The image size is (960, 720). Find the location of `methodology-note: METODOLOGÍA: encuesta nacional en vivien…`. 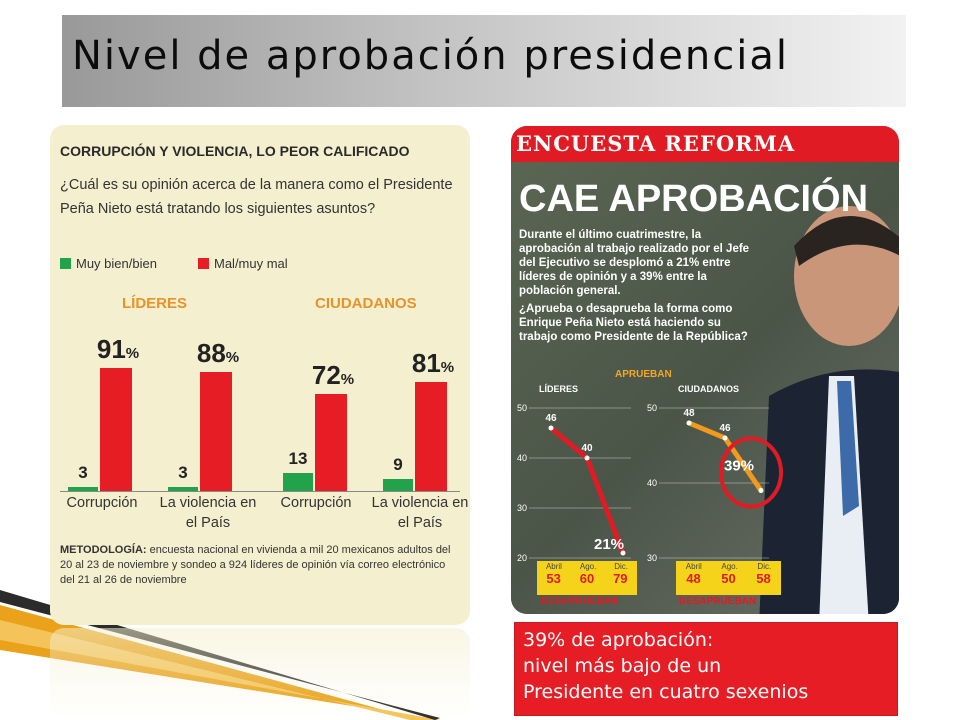

methodology-note: METODOLOGÍA: encuesta nacional en vivien… is located at coordinates (260, 565).